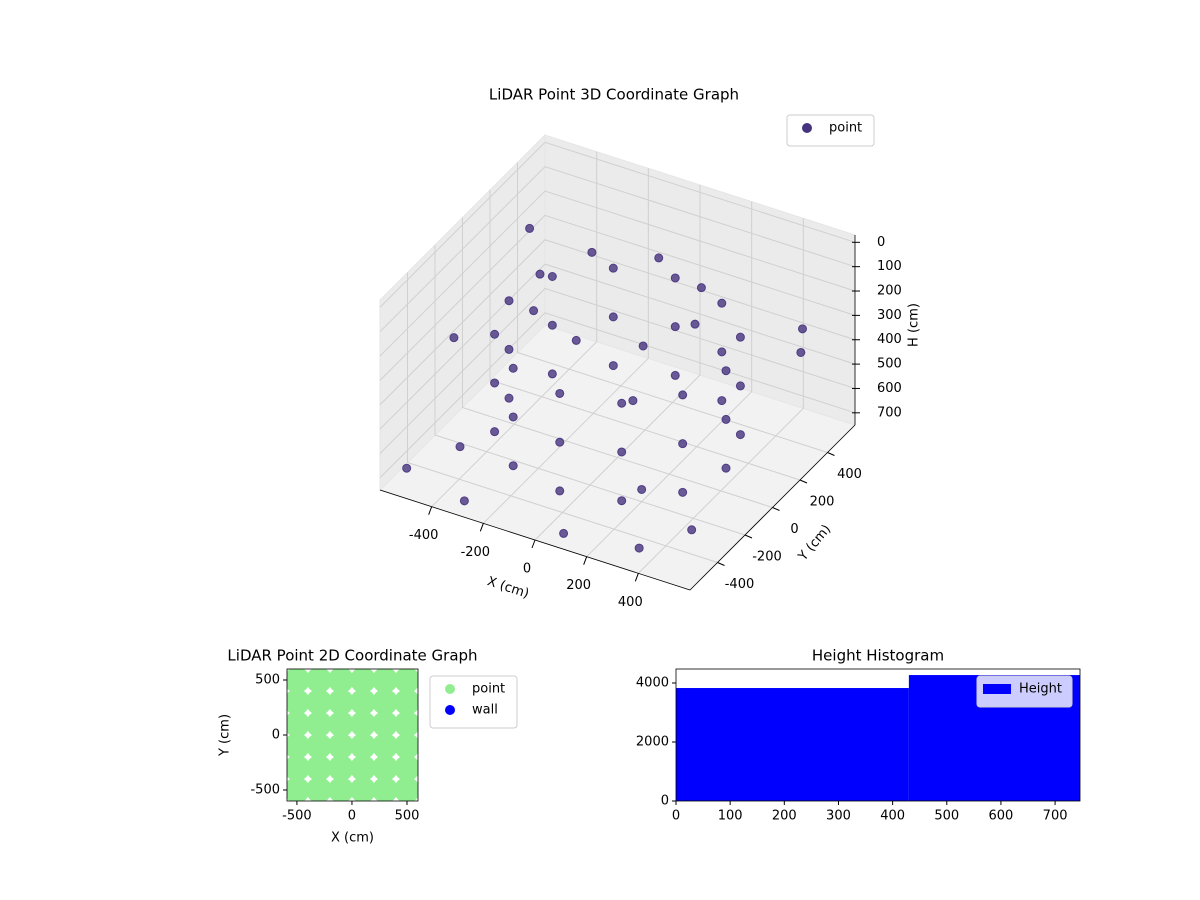  I want to click on z-axis-label: H (cm), so click(914, 325).